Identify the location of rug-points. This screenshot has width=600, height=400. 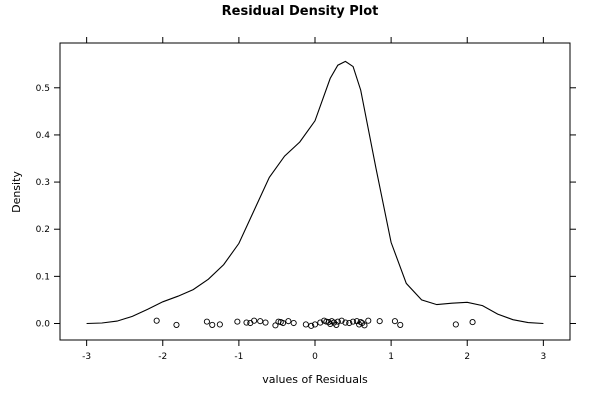
(314, 323).